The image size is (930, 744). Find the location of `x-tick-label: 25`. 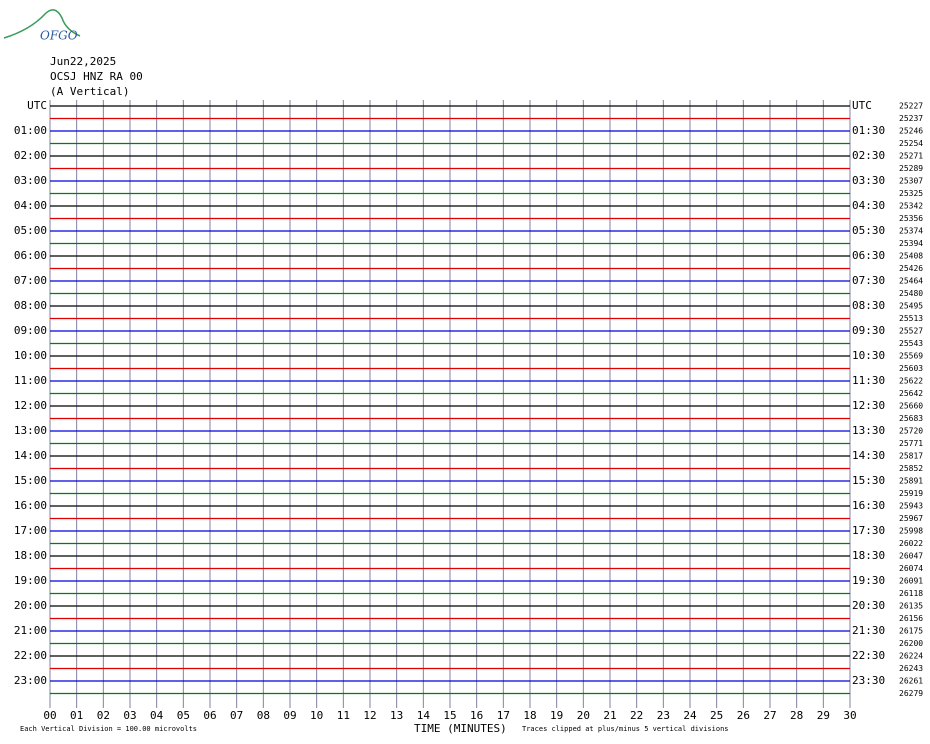

x-tick-label: 25 is located at coordinates (716, 715).